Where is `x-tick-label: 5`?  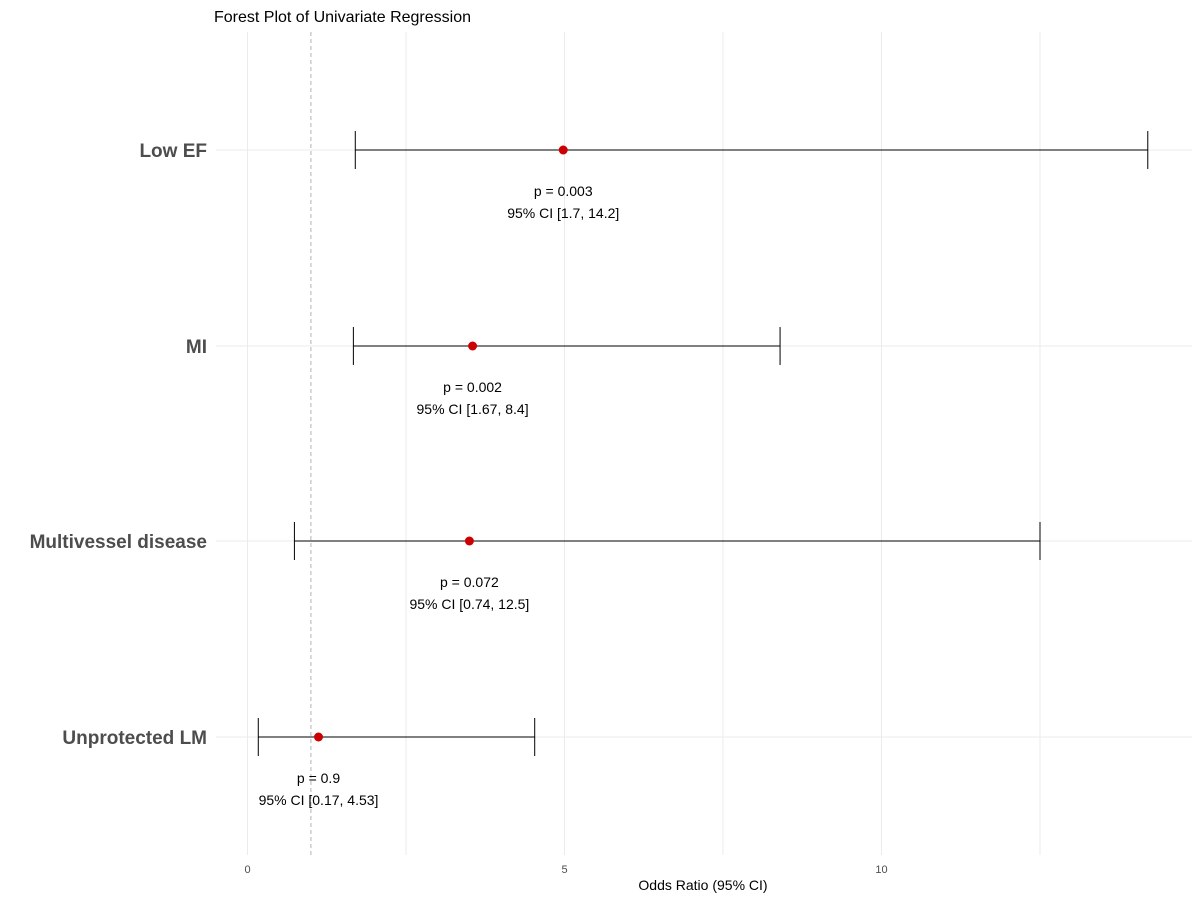
x-tick-label: 5 is located at coordinates (564, 870).